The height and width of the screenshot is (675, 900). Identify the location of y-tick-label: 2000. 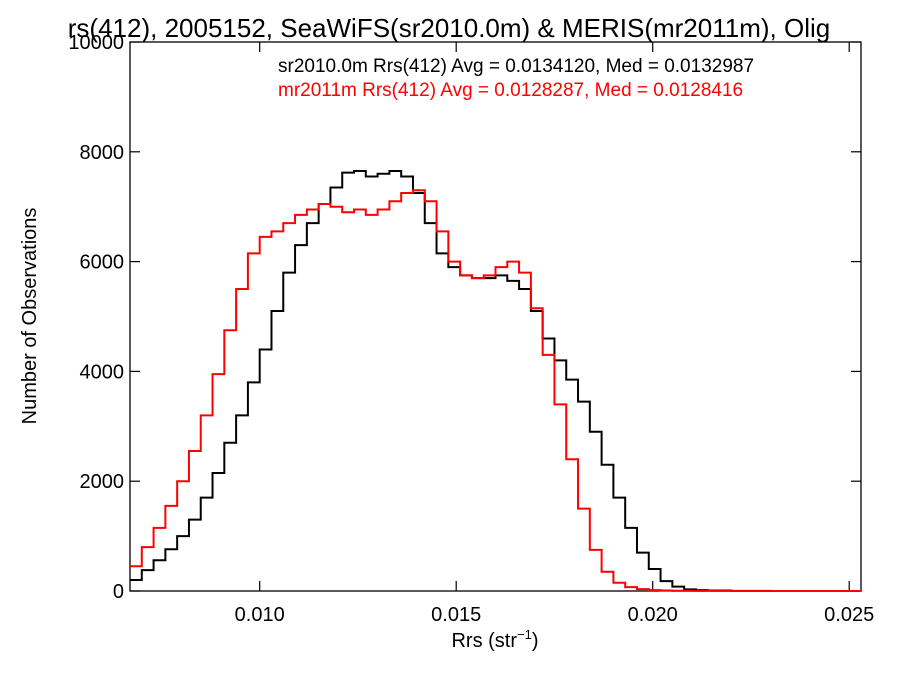
(102, 482).